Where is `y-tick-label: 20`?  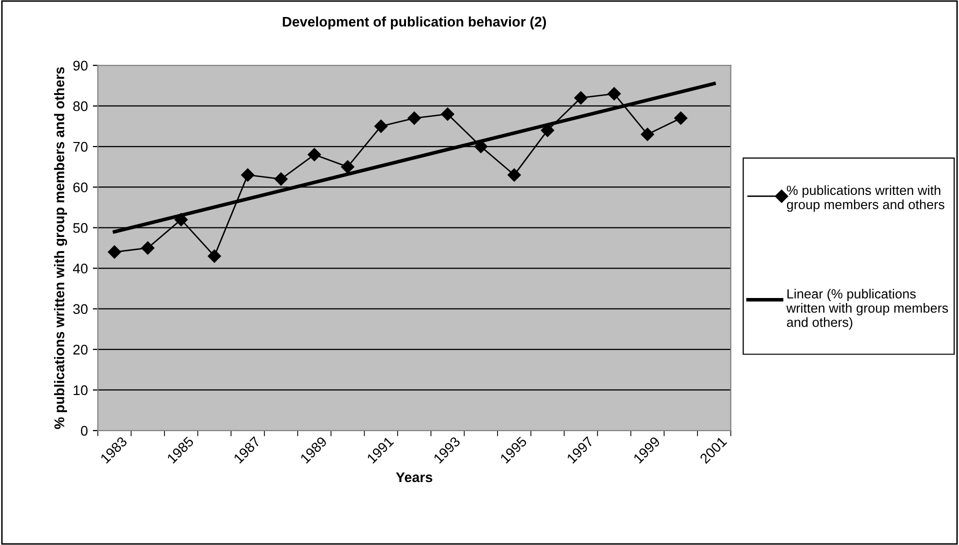 y-tick-label: 20 is located at coordinates (80, 349).